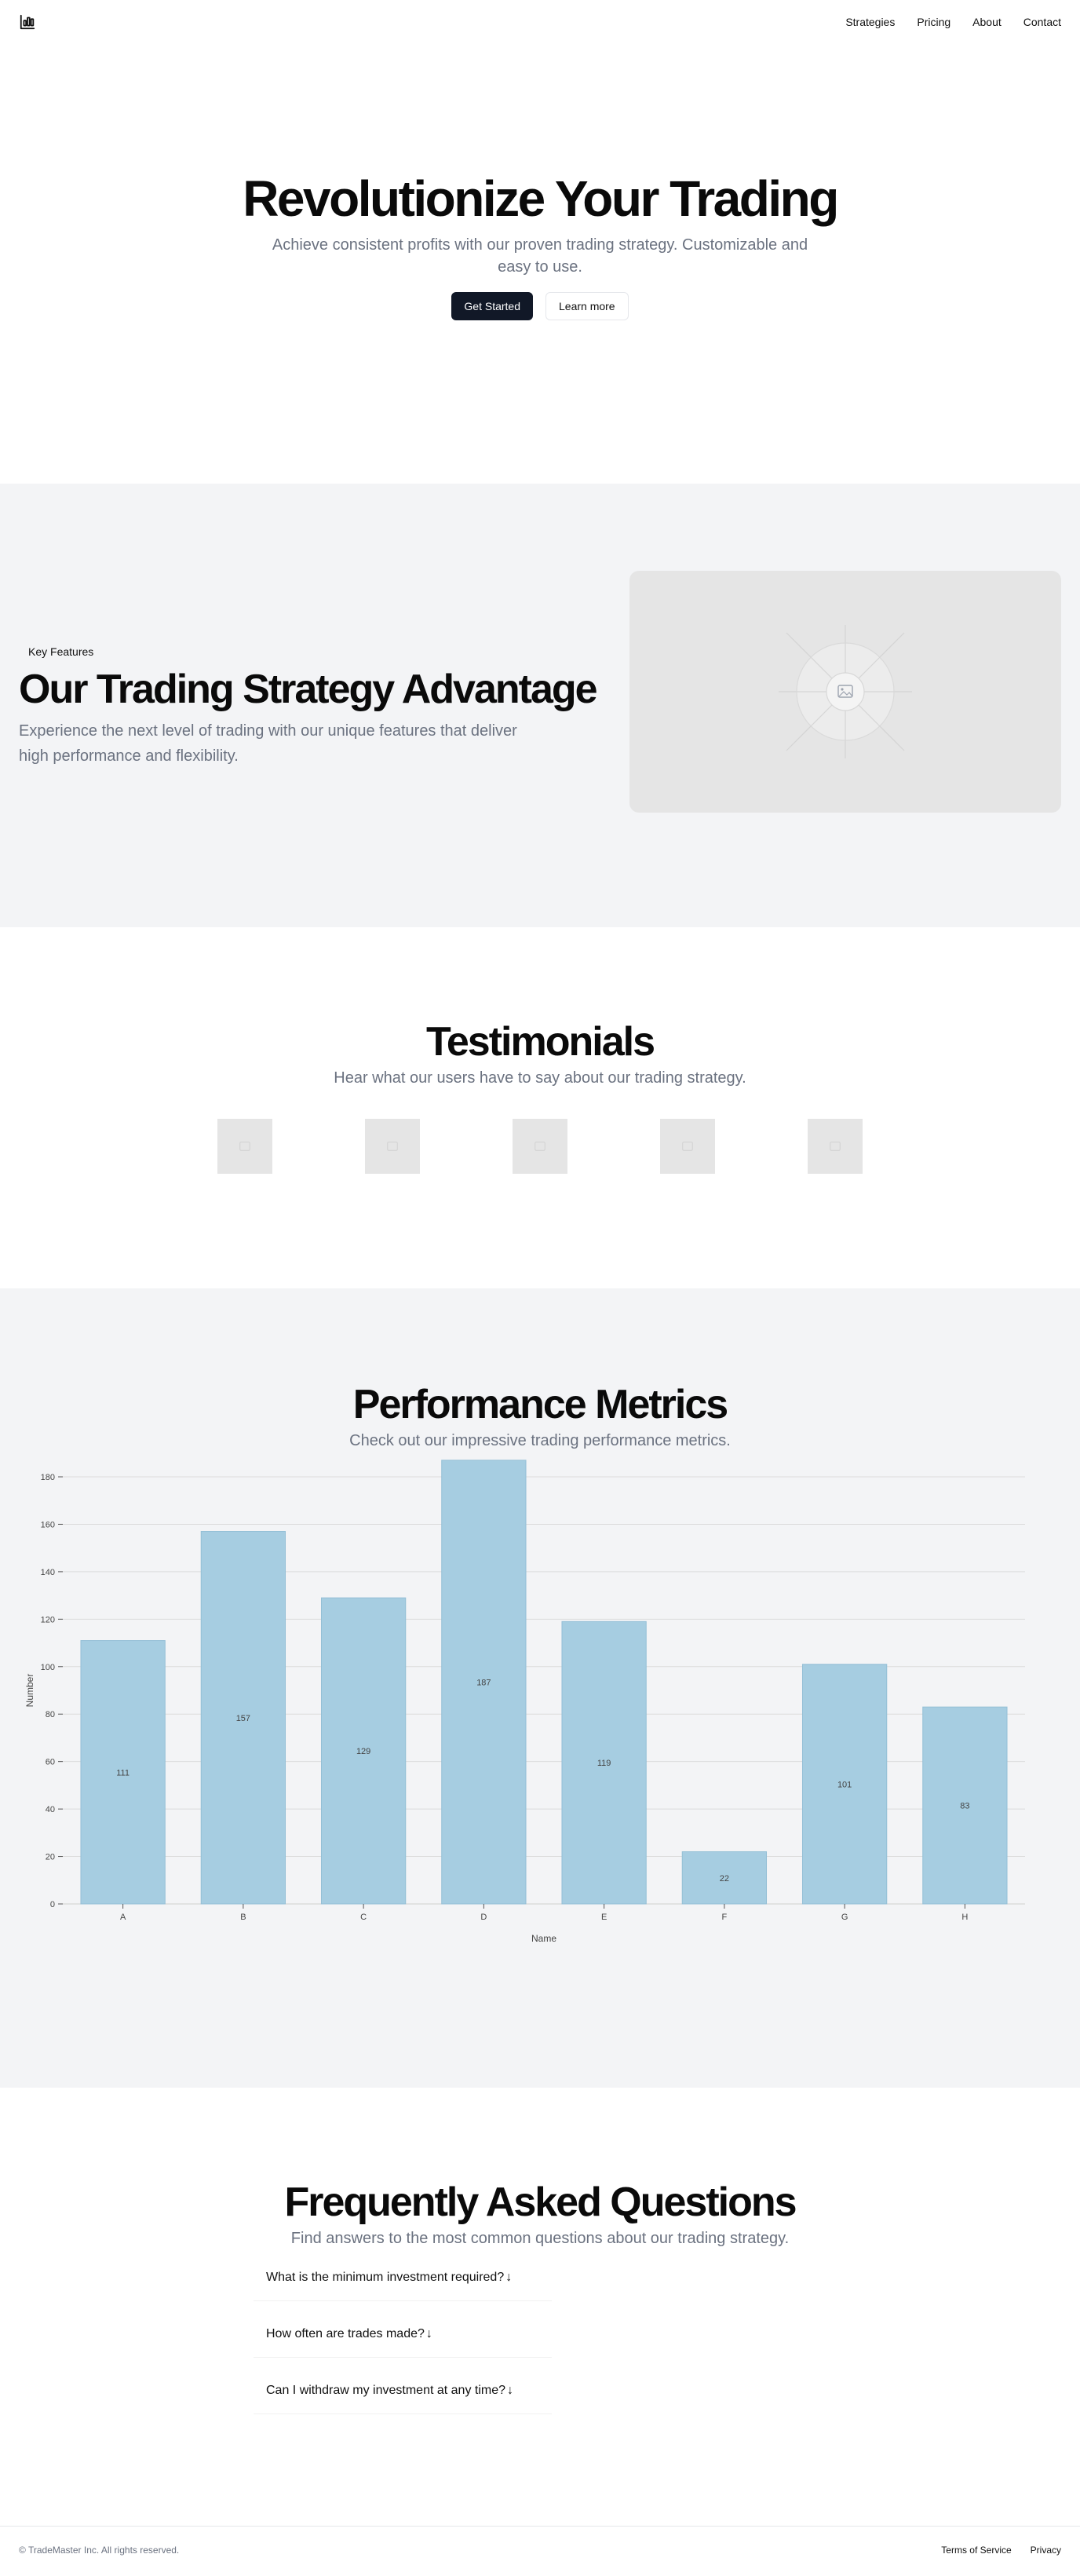 The height and width of the screenshot is (2576, 1080). I want to click on bar-value-label: 111, so click(123, 1773).